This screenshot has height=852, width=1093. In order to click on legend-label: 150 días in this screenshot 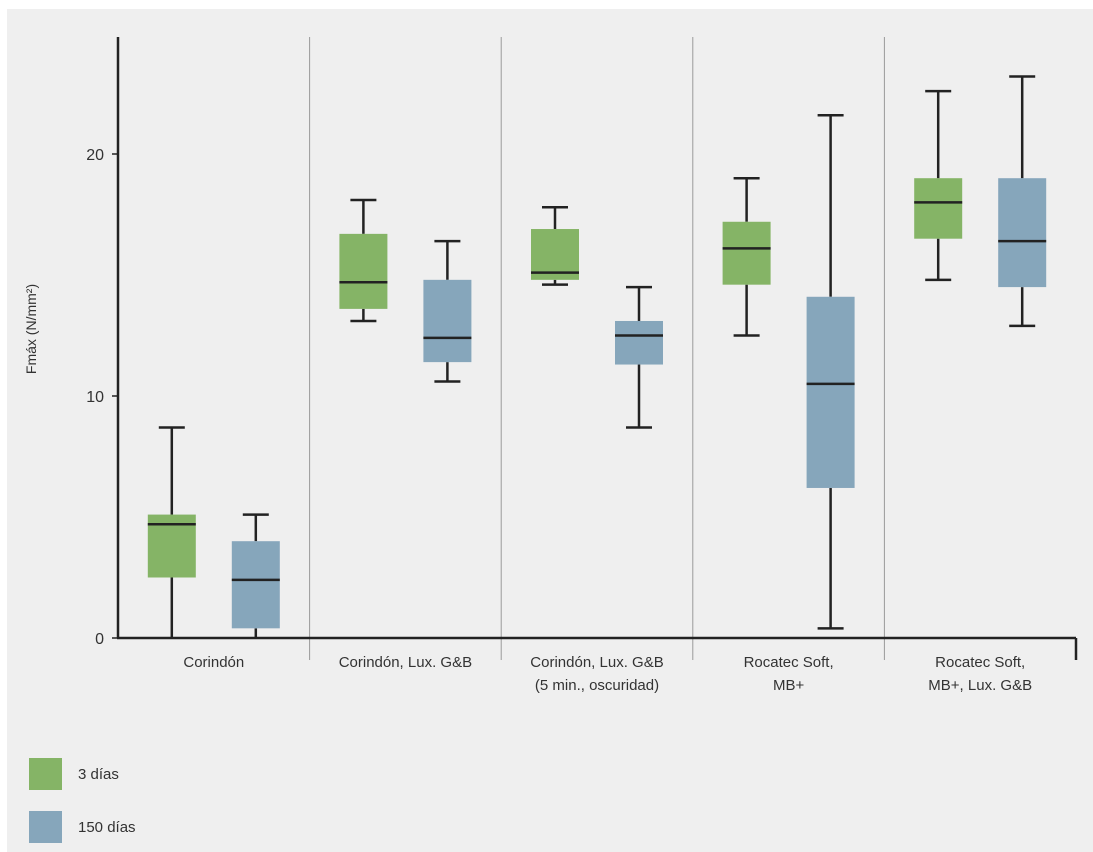, I will do `click(107, 827)`.